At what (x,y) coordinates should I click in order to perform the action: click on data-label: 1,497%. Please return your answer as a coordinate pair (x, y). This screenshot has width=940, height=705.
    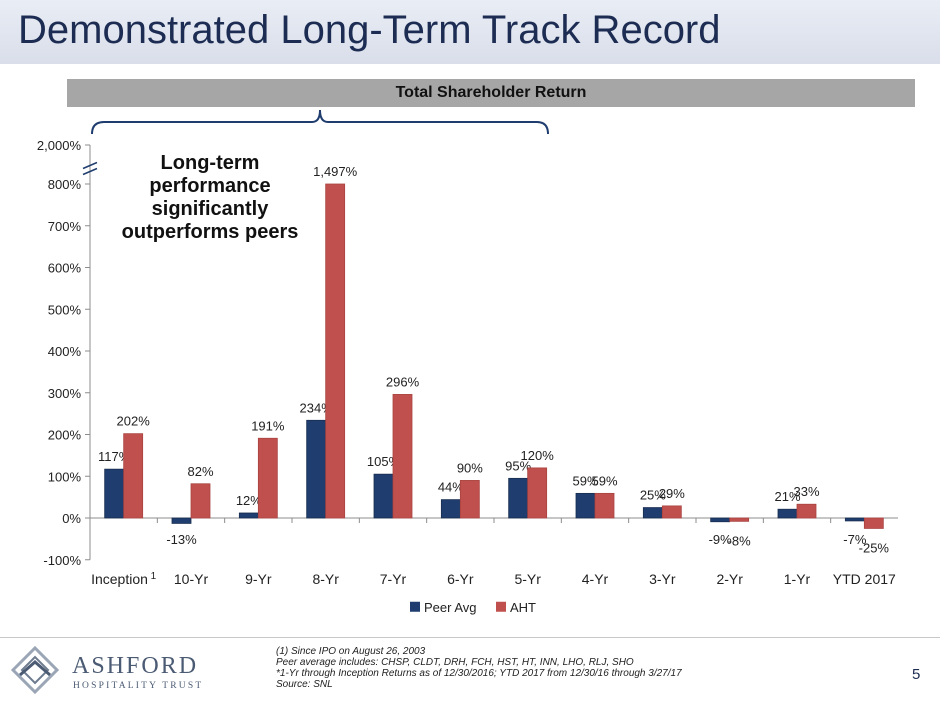
    Looking at the image, I should click on (335, 171).